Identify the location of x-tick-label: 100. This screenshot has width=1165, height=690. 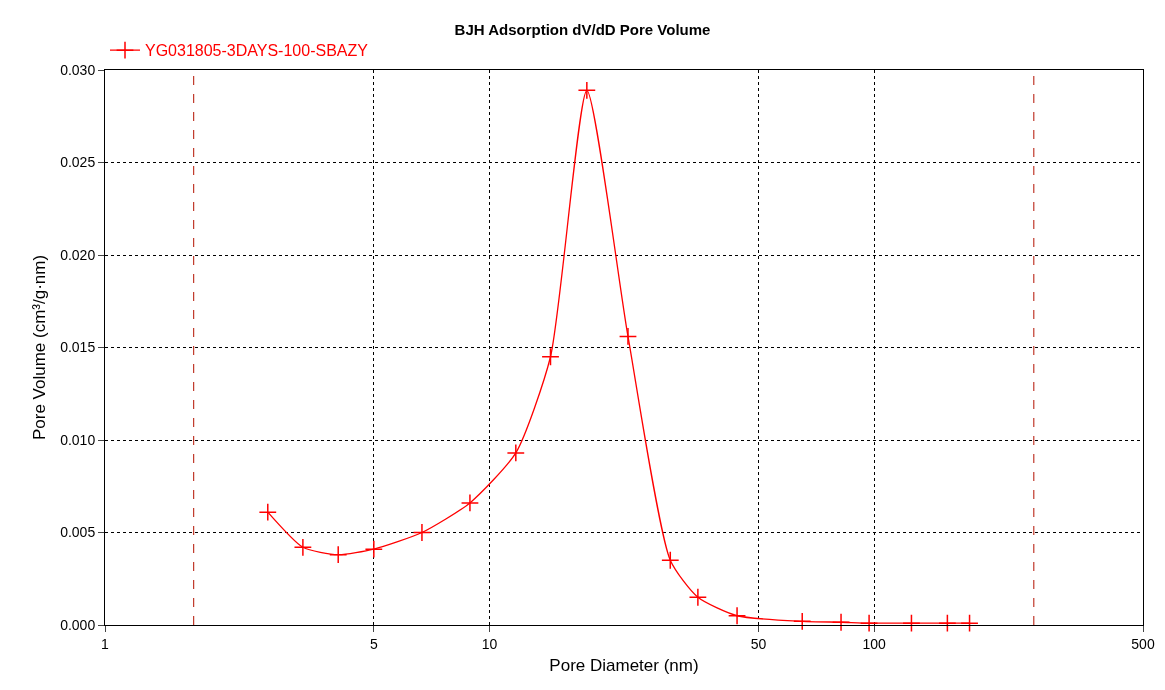
(874, 643).